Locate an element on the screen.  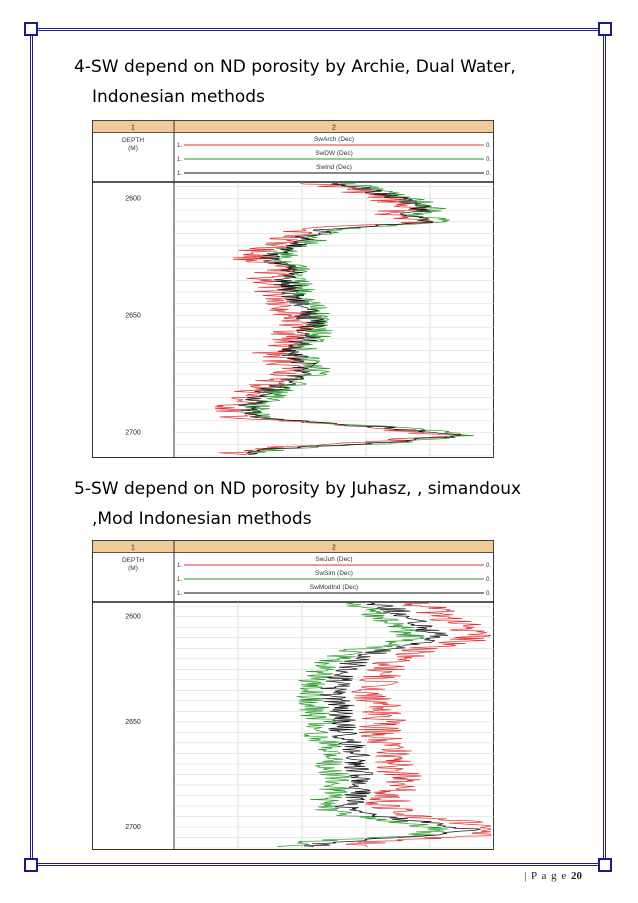
curve-name: SwJuh (Dec) is located at coordinates (333, 559).